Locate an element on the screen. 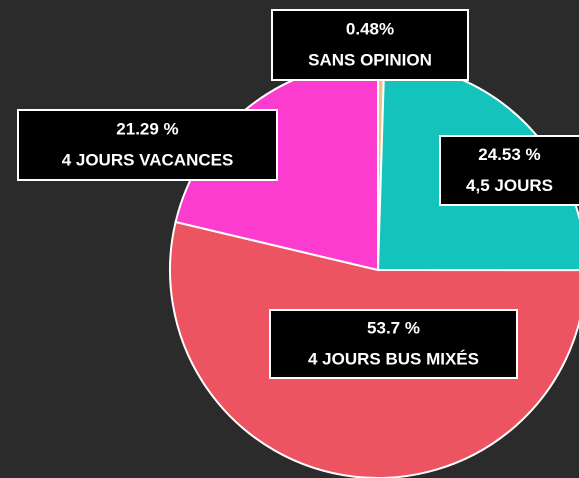 The width and height of the screenshot is (579, 478). category-label: 4,5 JOURS is located at coordinates (509, 185).